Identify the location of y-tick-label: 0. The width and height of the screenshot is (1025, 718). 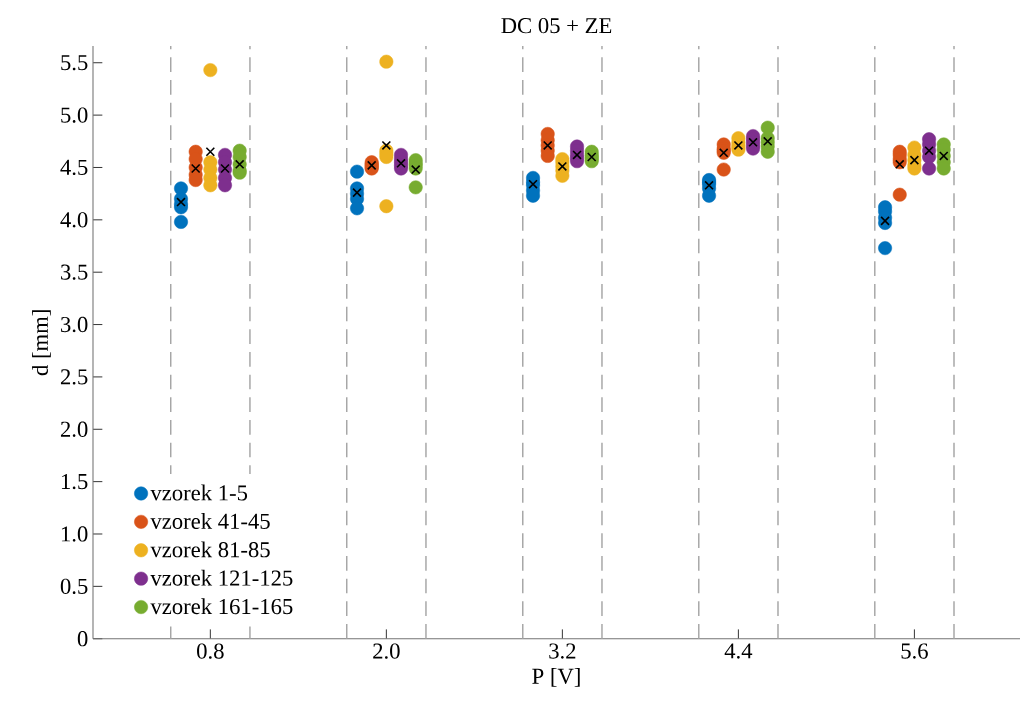
(82, 639).